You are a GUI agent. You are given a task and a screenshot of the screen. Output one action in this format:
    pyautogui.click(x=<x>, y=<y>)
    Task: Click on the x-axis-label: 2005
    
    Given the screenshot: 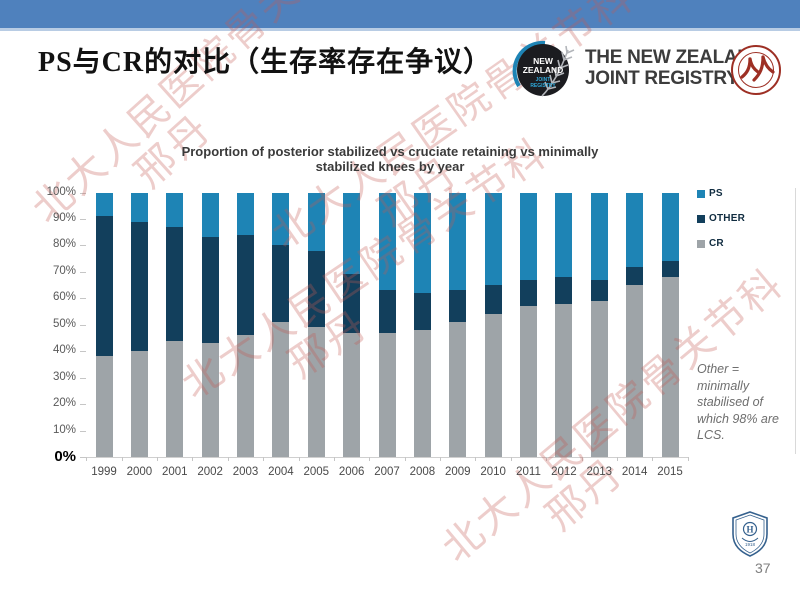 What is the action you would take?
    pyautogui.click(x=316, y=472)
    